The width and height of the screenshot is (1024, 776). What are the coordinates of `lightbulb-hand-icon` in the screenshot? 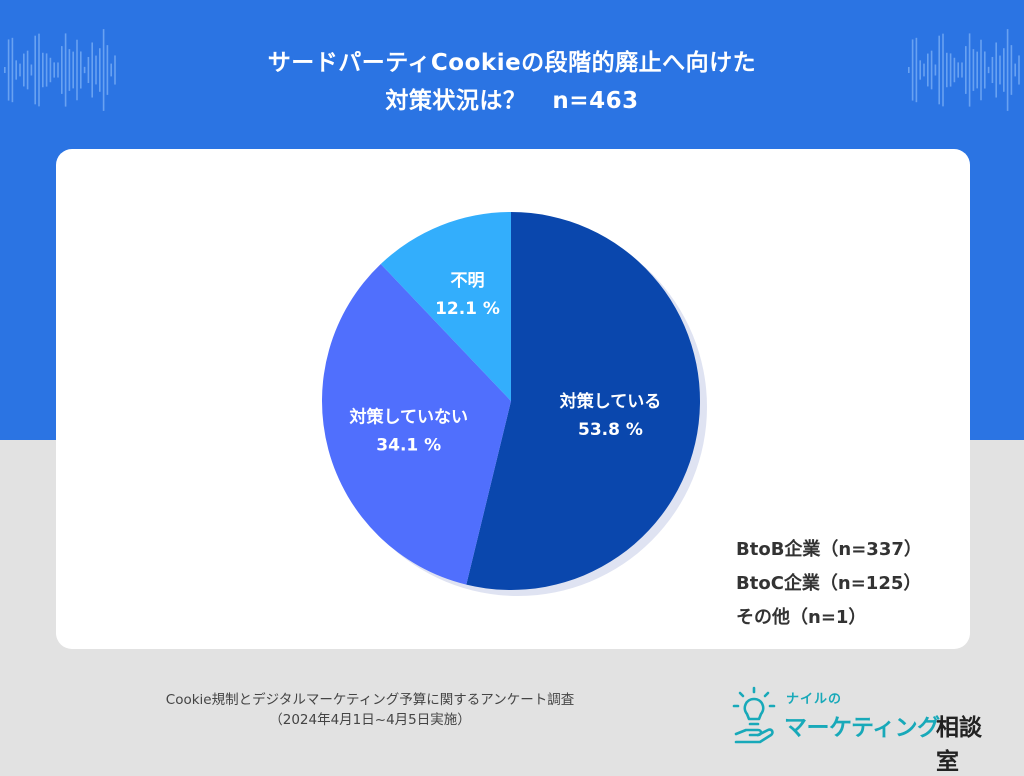 It's located at (754, 716).